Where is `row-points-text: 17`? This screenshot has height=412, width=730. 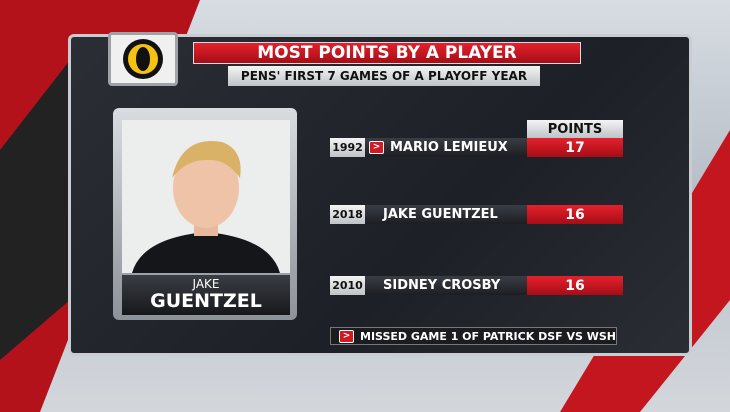
row-points-text: 17 is located at coordinates (575, 147).